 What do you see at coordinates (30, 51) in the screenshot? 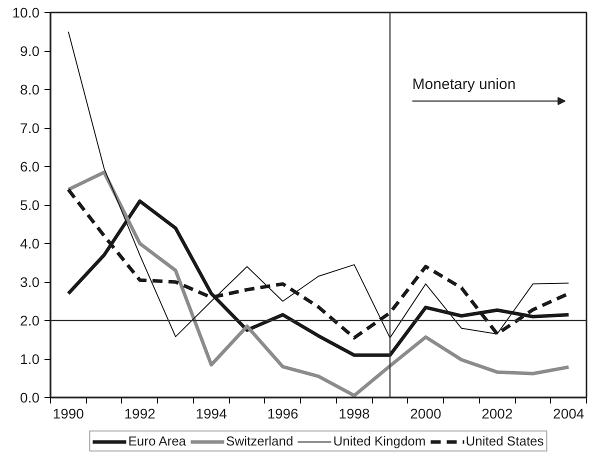
I see `y-tick-label: 9.0` at bounding box center [30, 51].